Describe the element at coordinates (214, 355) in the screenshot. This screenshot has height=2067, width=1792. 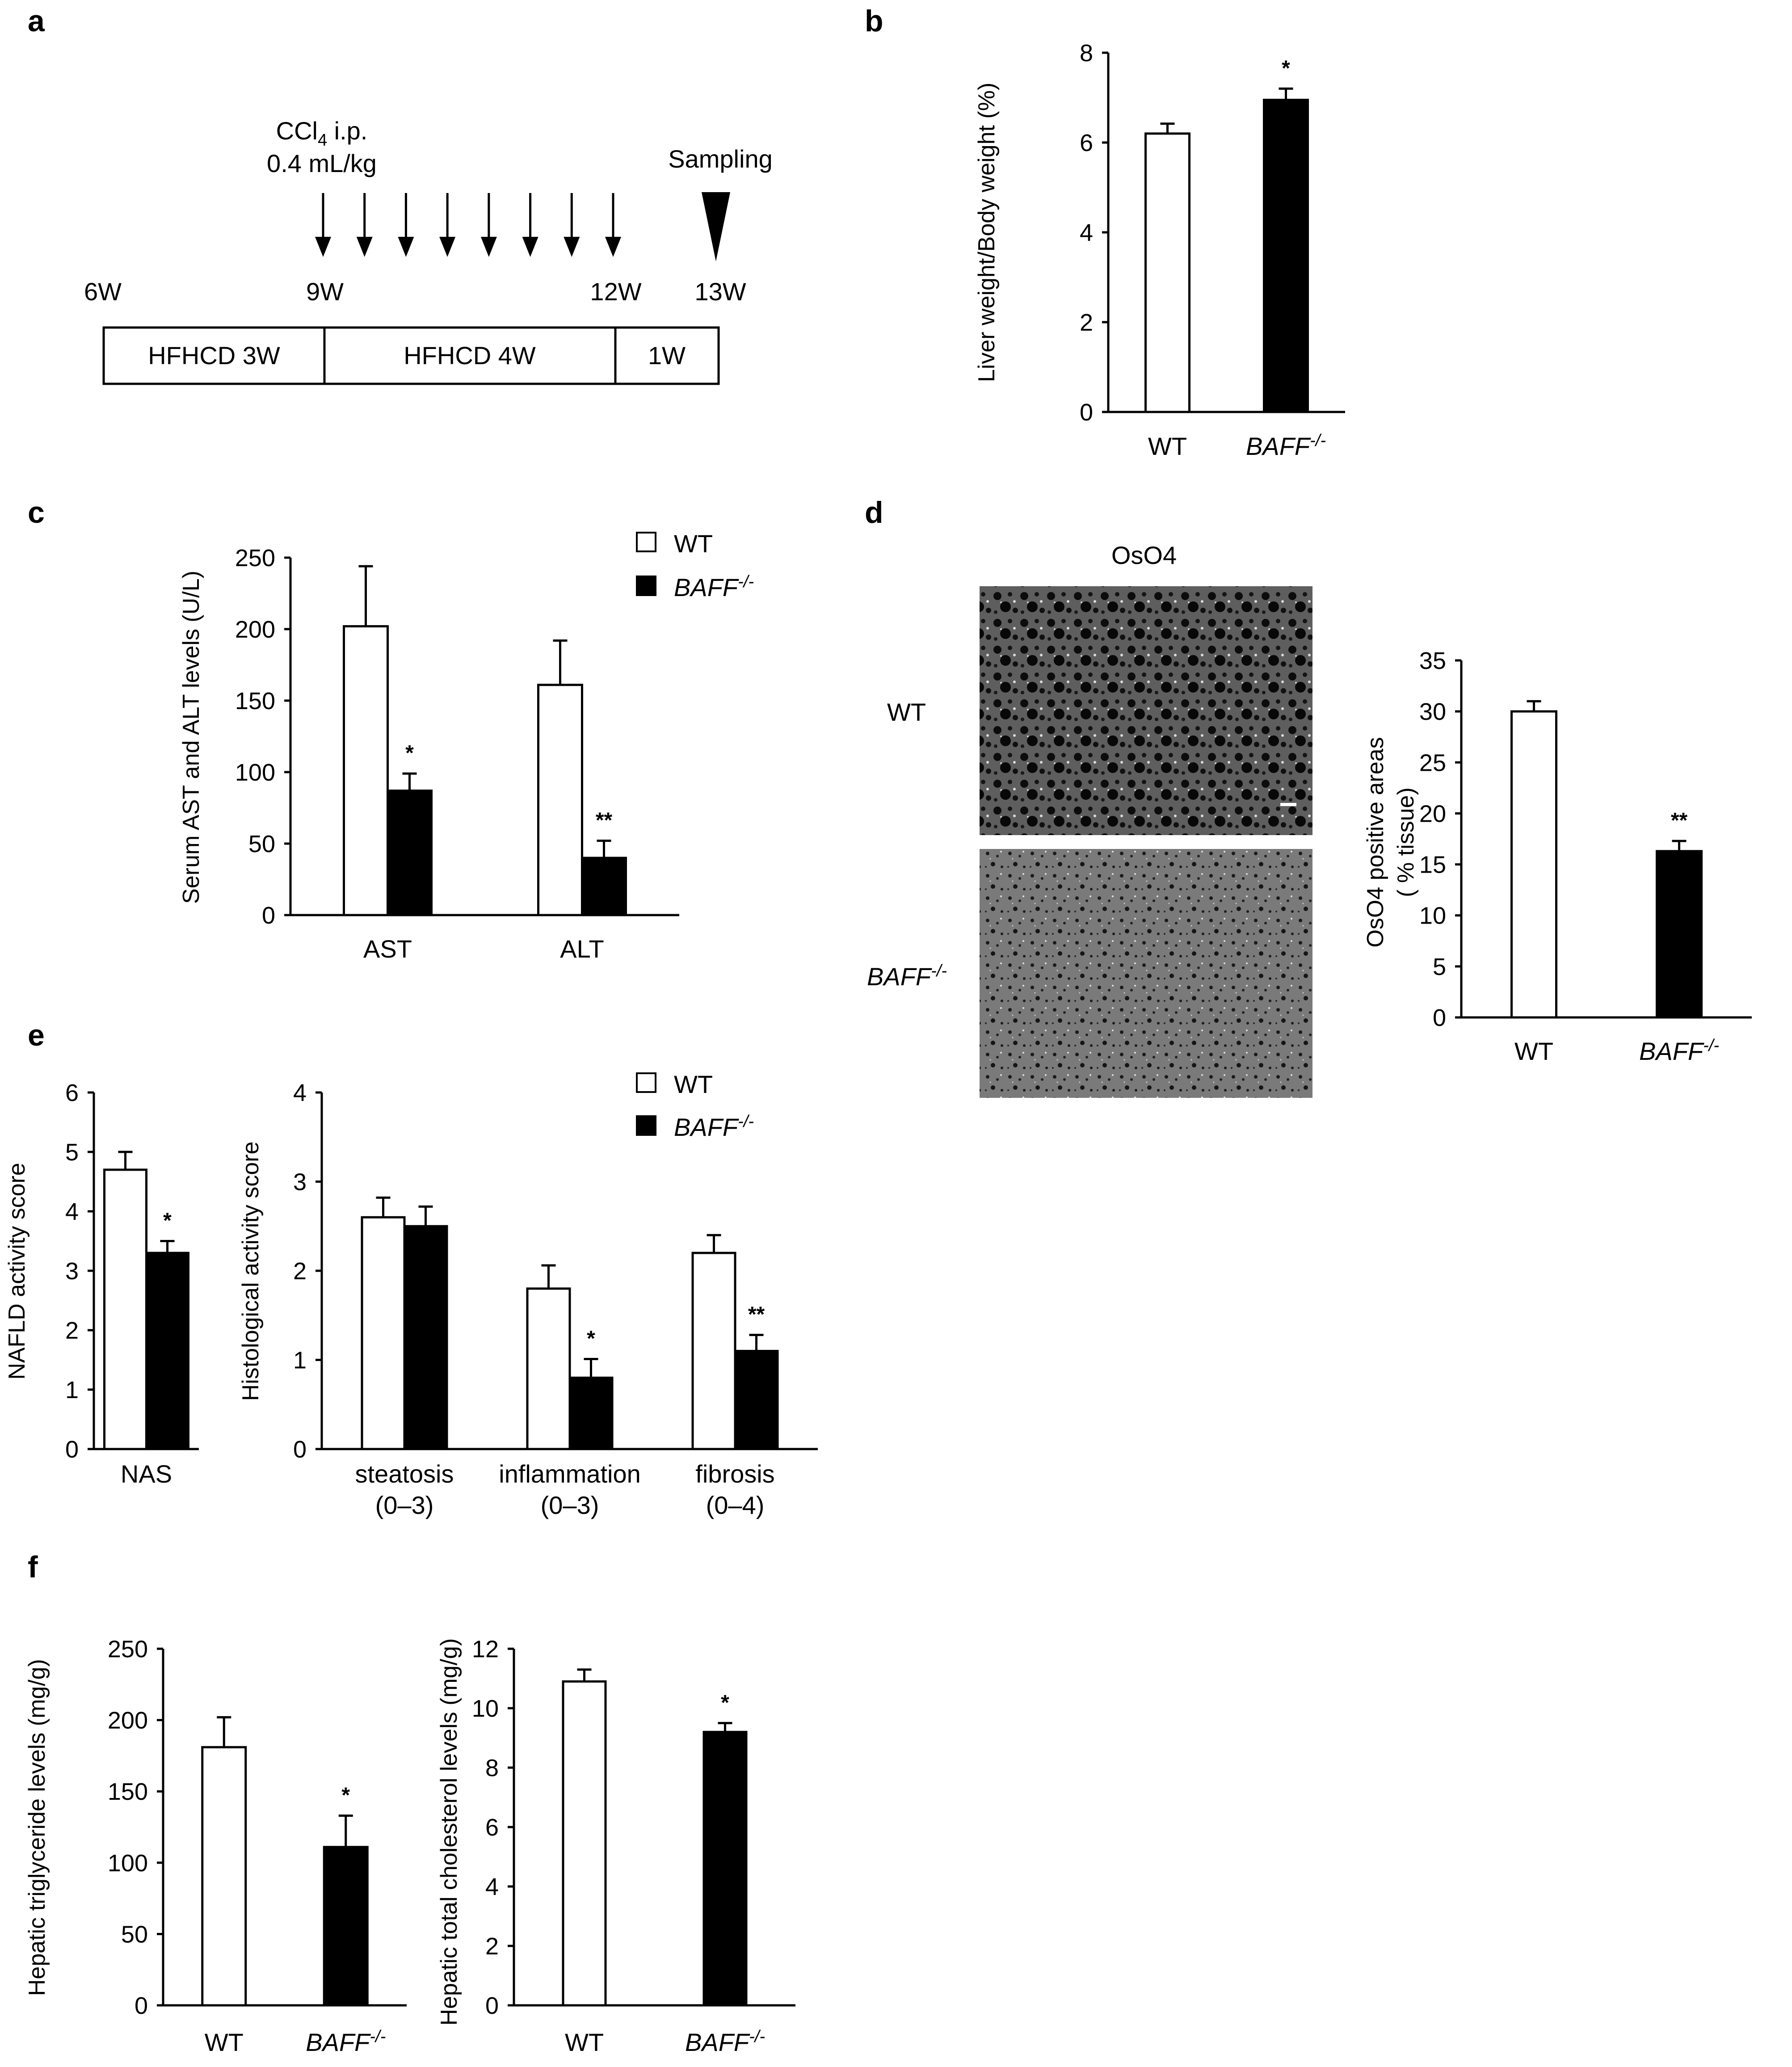
I see `segment-hfhcd-3w: HFHCD 3W` at that location.